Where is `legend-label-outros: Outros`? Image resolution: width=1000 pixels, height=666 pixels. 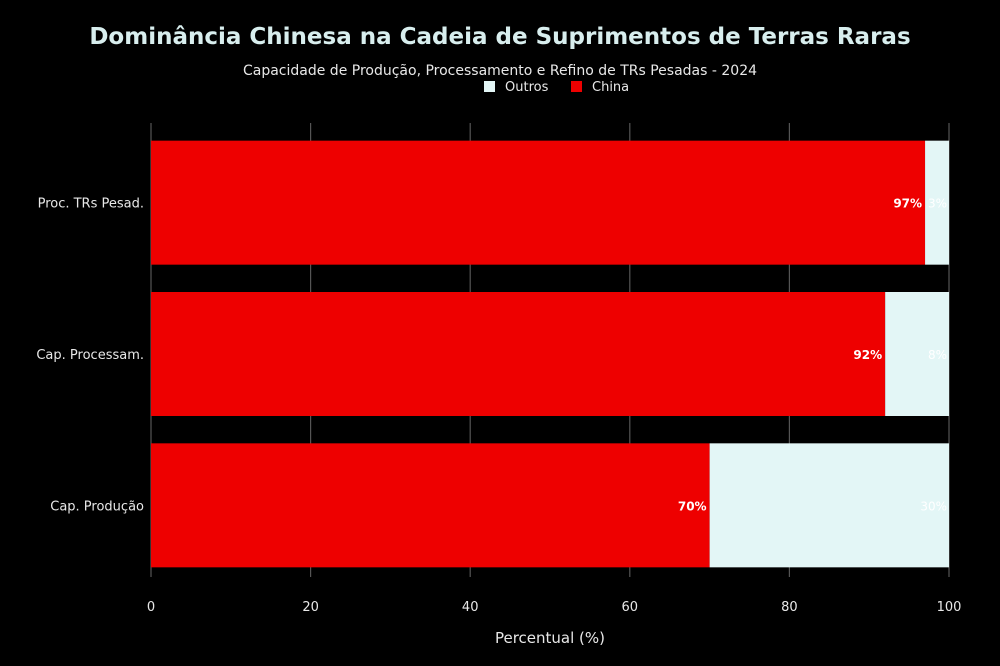 legend-label-outros: Outros is located at coordinates (527, 87).